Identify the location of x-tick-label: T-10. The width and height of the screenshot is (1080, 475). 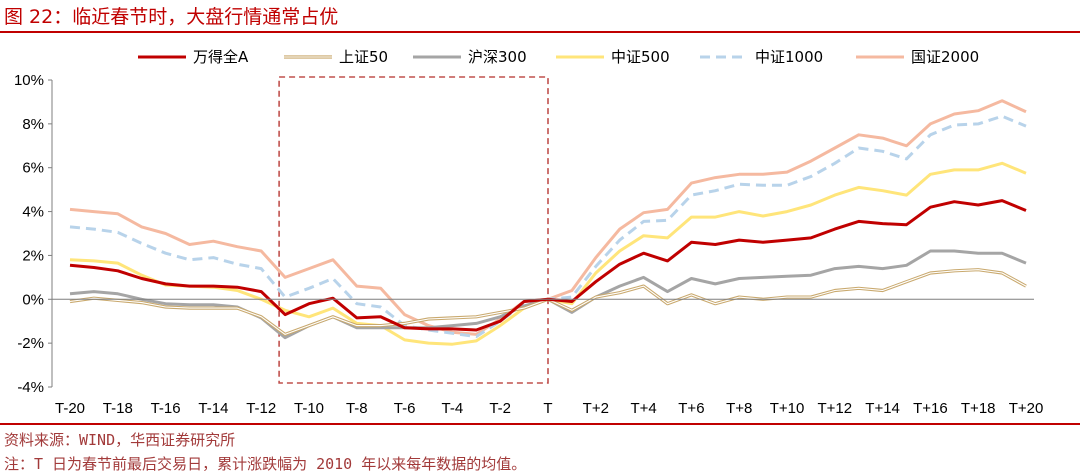
(309, 408).